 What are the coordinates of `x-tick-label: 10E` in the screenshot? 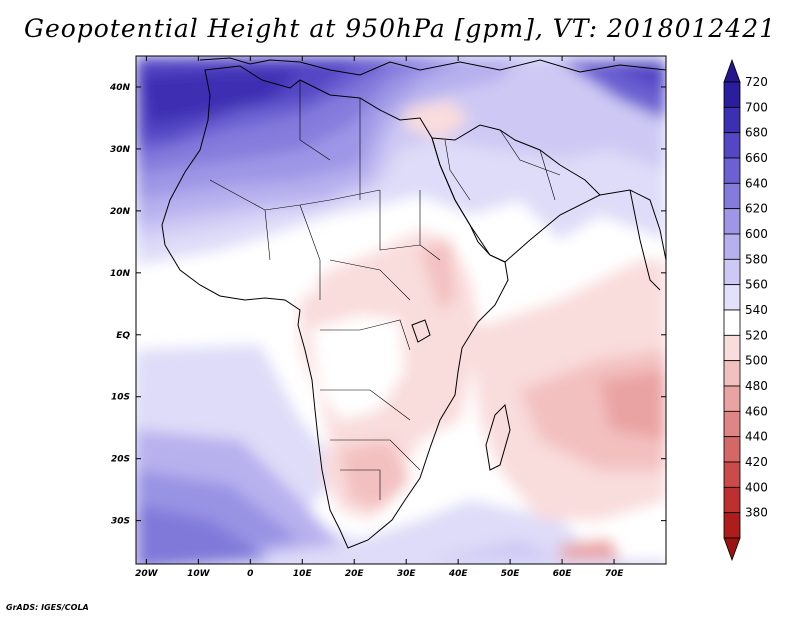 It's located at (303, 574).